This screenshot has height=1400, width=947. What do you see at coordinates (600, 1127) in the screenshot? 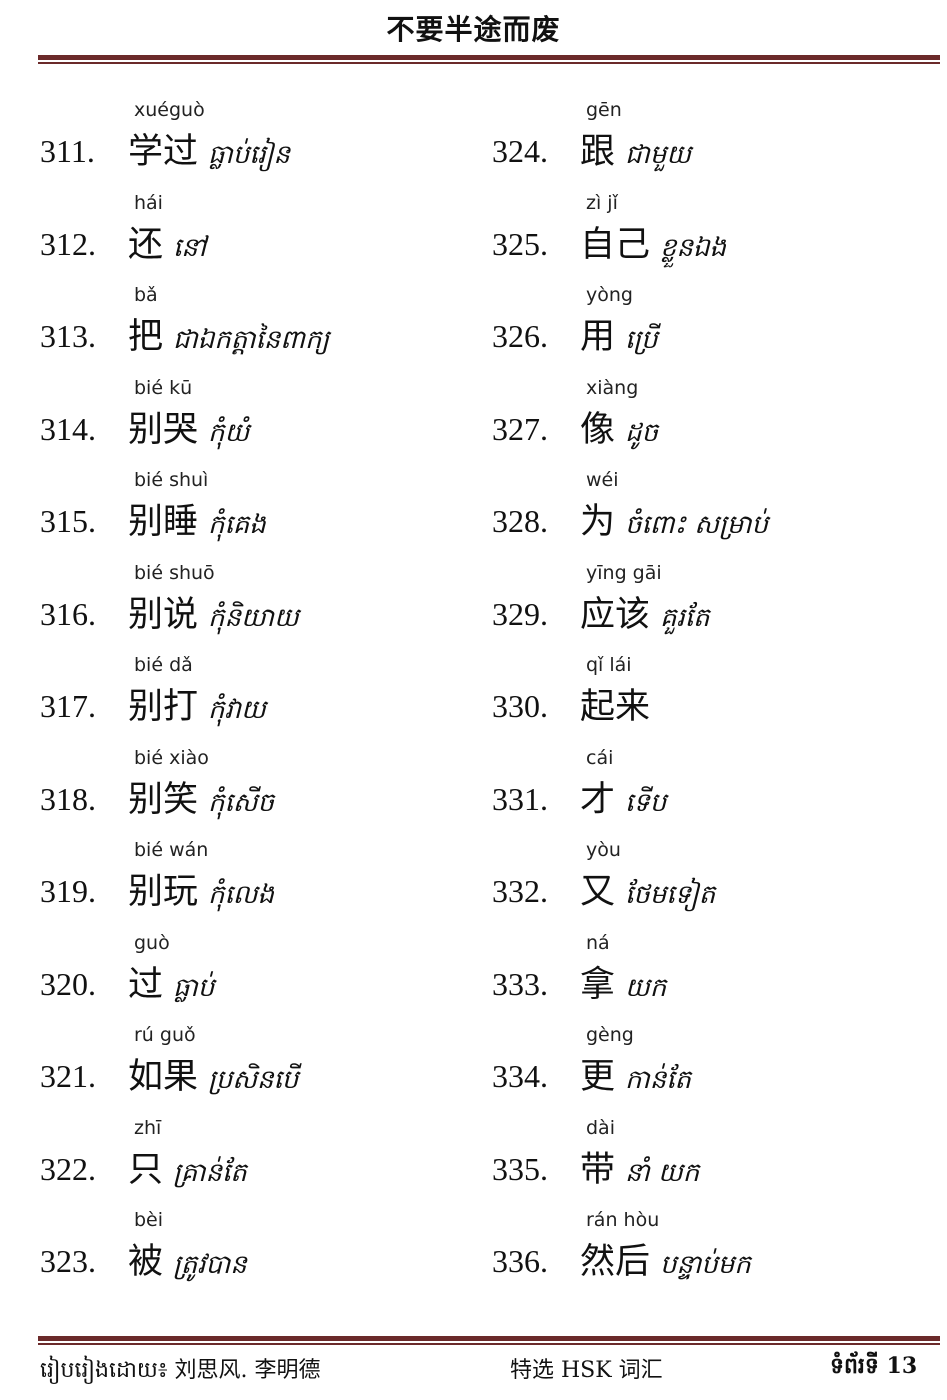
I see `entry-pinyin: dài` at bounding box center [600, 1127].